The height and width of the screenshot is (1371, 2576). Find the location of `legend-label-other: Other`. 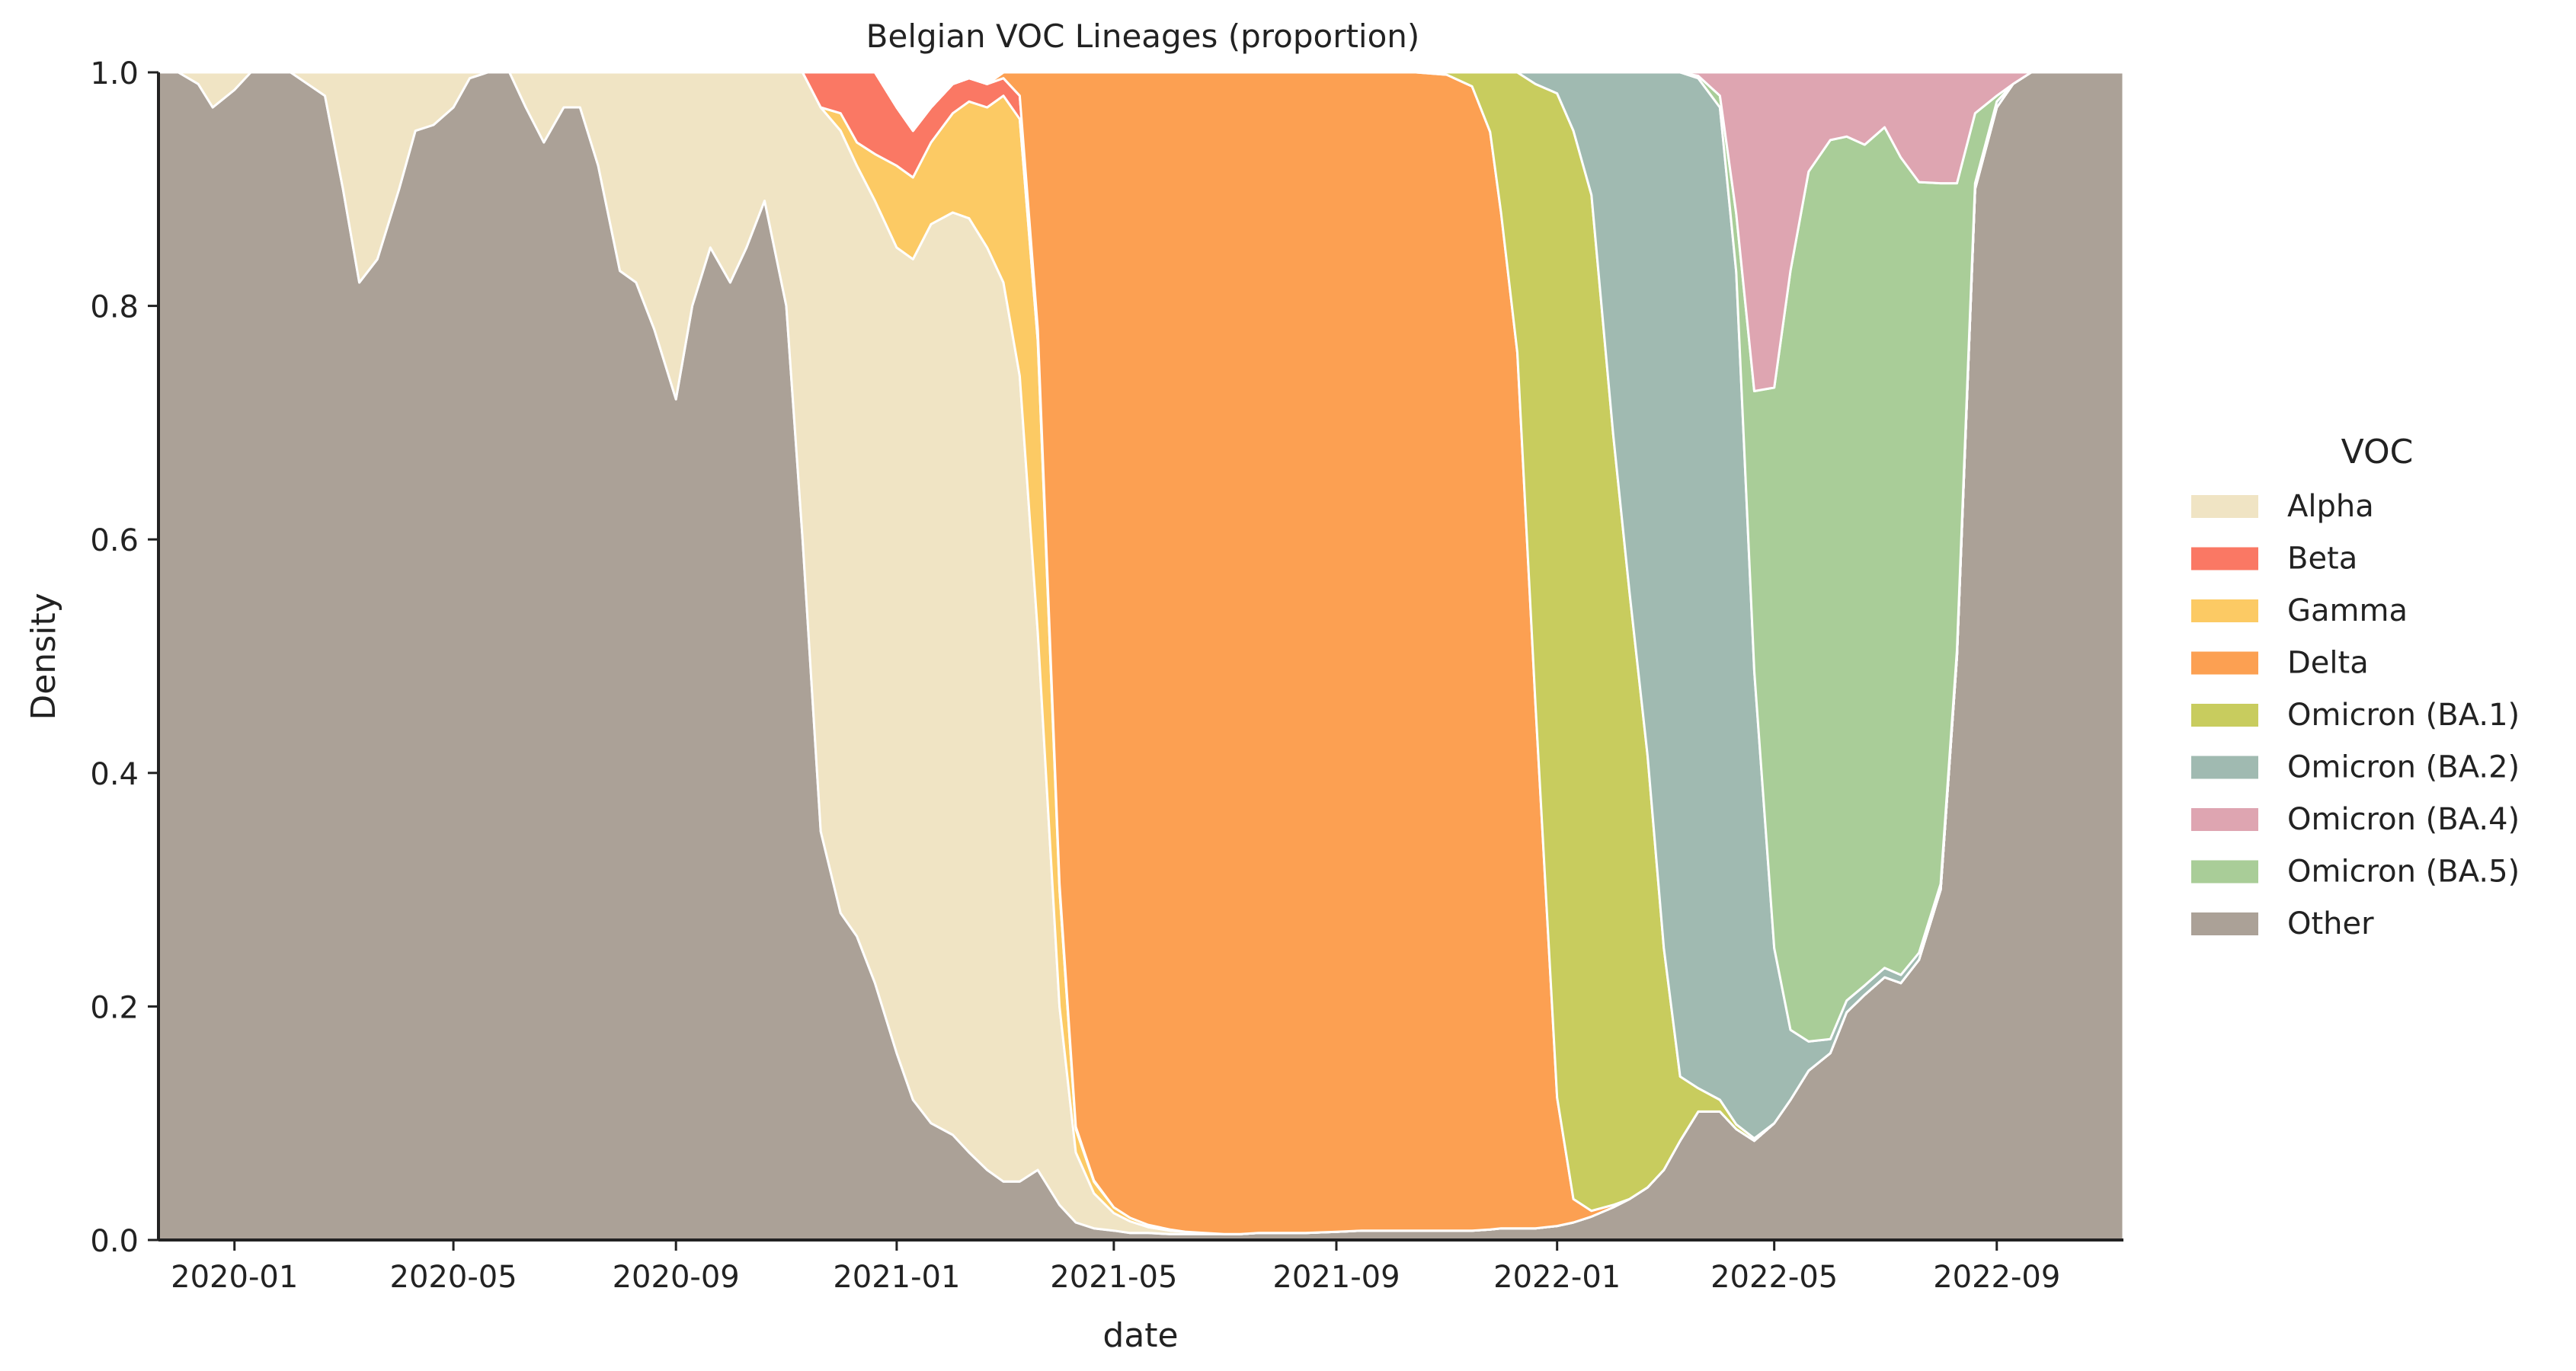

legend-label-other: Other is located at coordinates (2330, 923).